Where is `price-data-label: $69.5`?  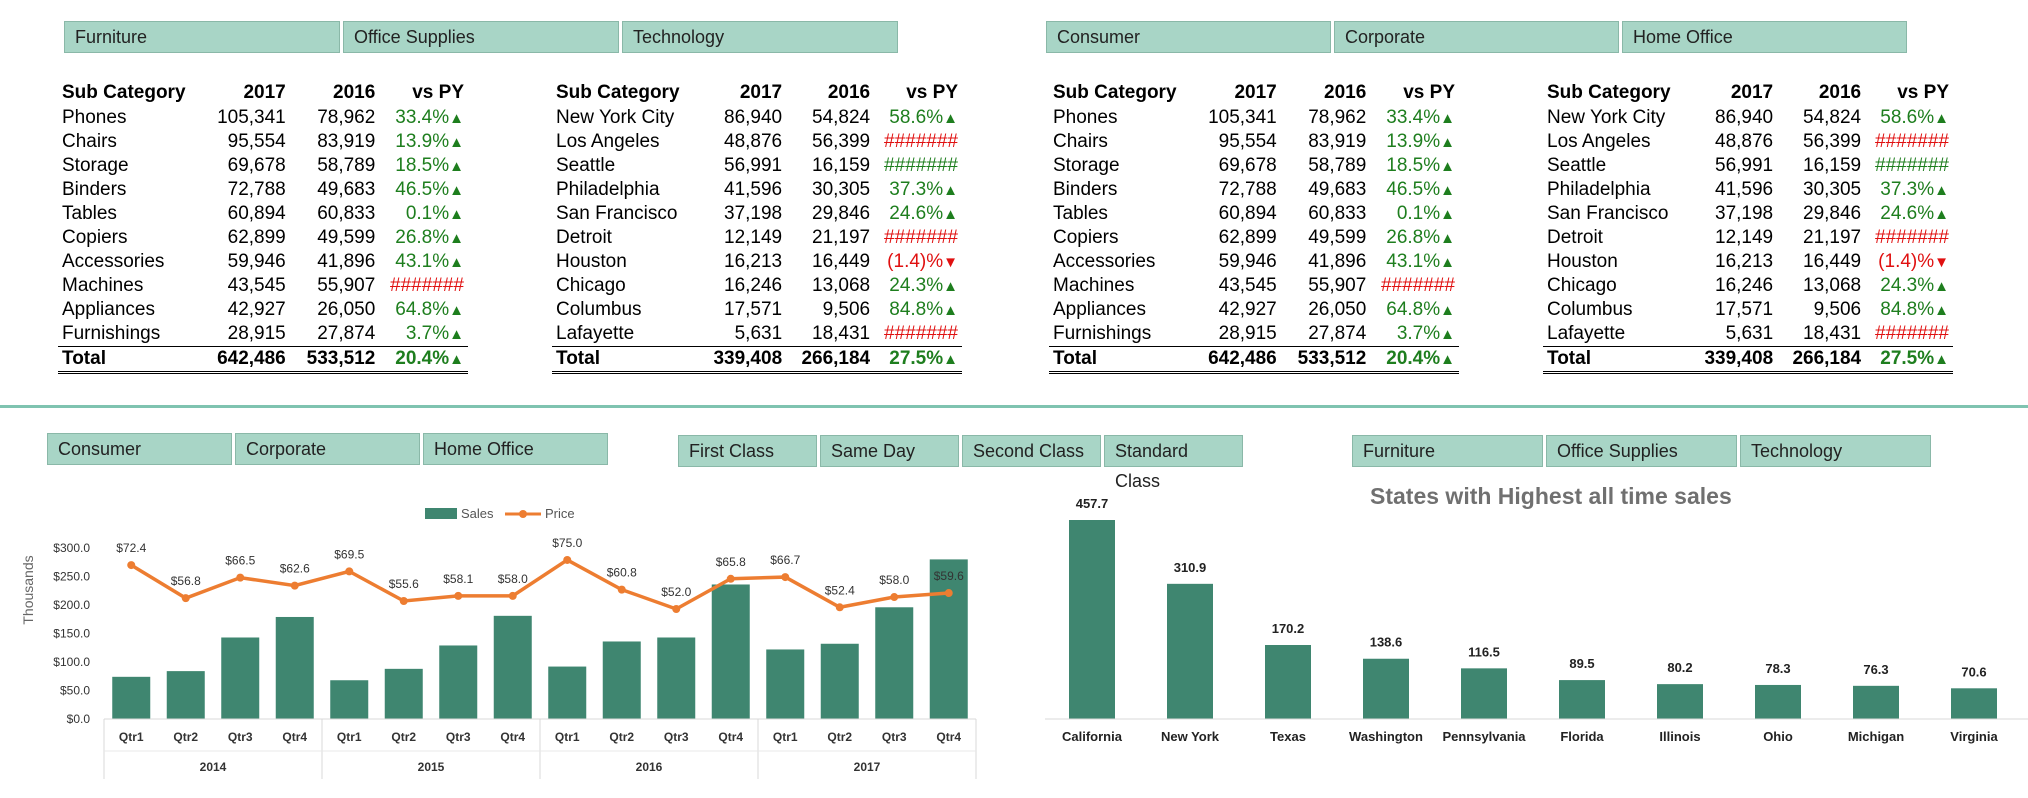
price-data-label: $69.5 is located at coordinates (349, 554).